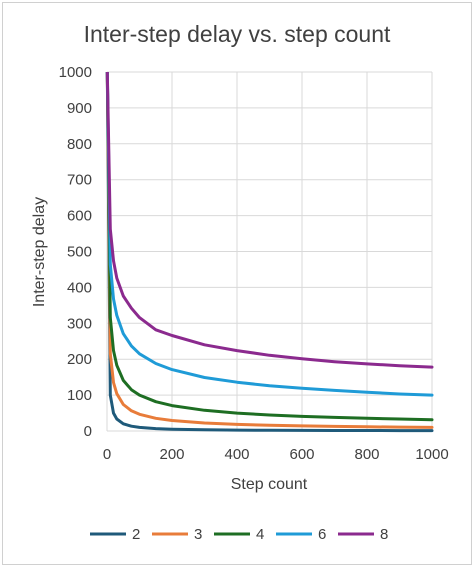 The image size is (474, 567). I want to click on legend-label: 3, so click(198, 534).